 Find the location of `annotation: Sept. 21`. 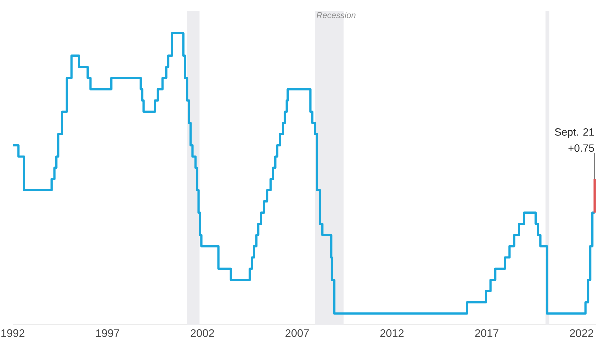

annotation: Sept. 21 is located at coordinates (574, 133).